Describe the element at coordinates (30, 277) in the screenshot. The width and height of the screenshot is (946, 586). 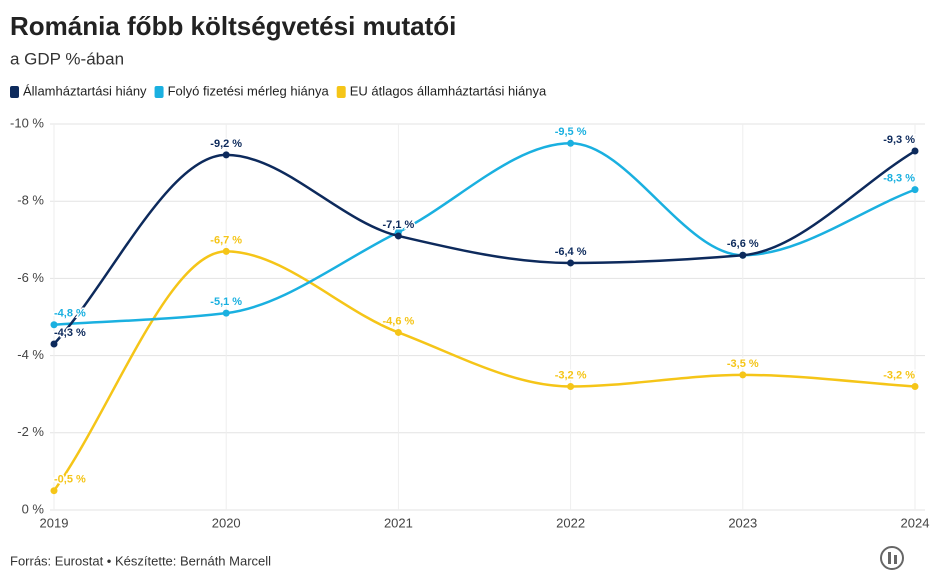
I see `y-tick-label: -6 %` at that location.